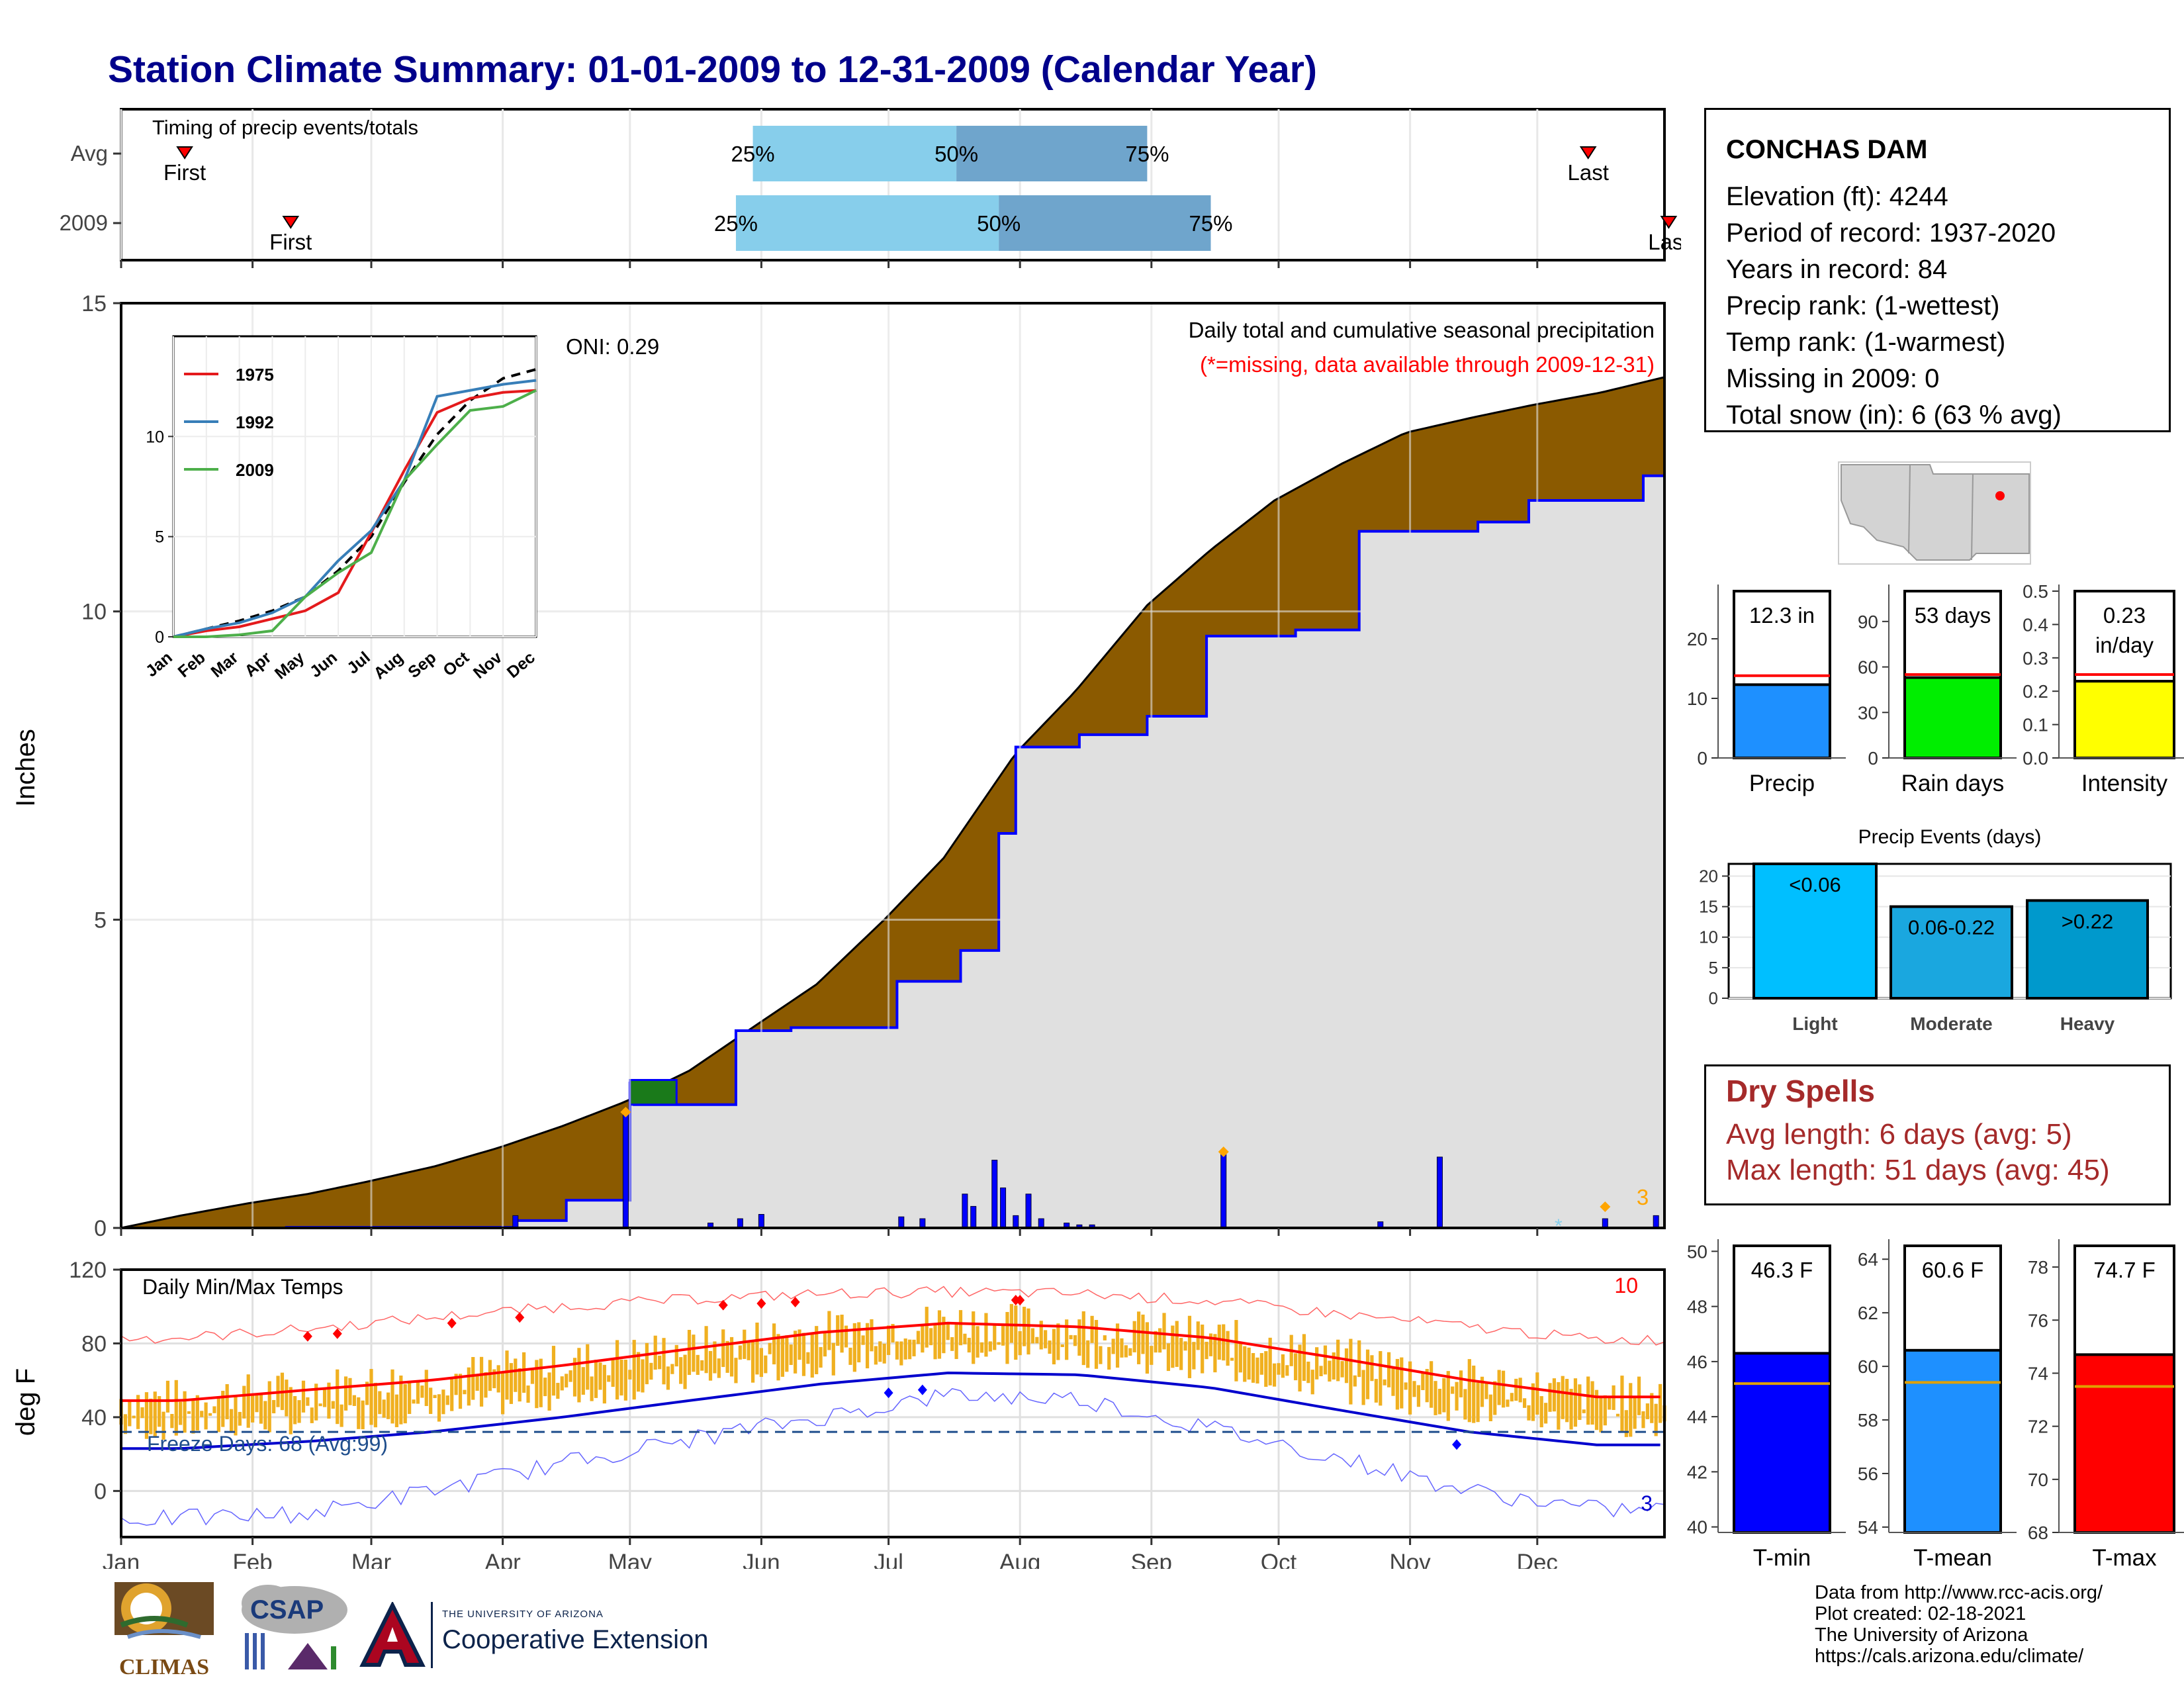 The height and width of the screenshot is (1688, 2184). What do you see at coordinates (452, 1323) in the screenshot?
I see `record-high-marker` at bounding box center [452, 1323].